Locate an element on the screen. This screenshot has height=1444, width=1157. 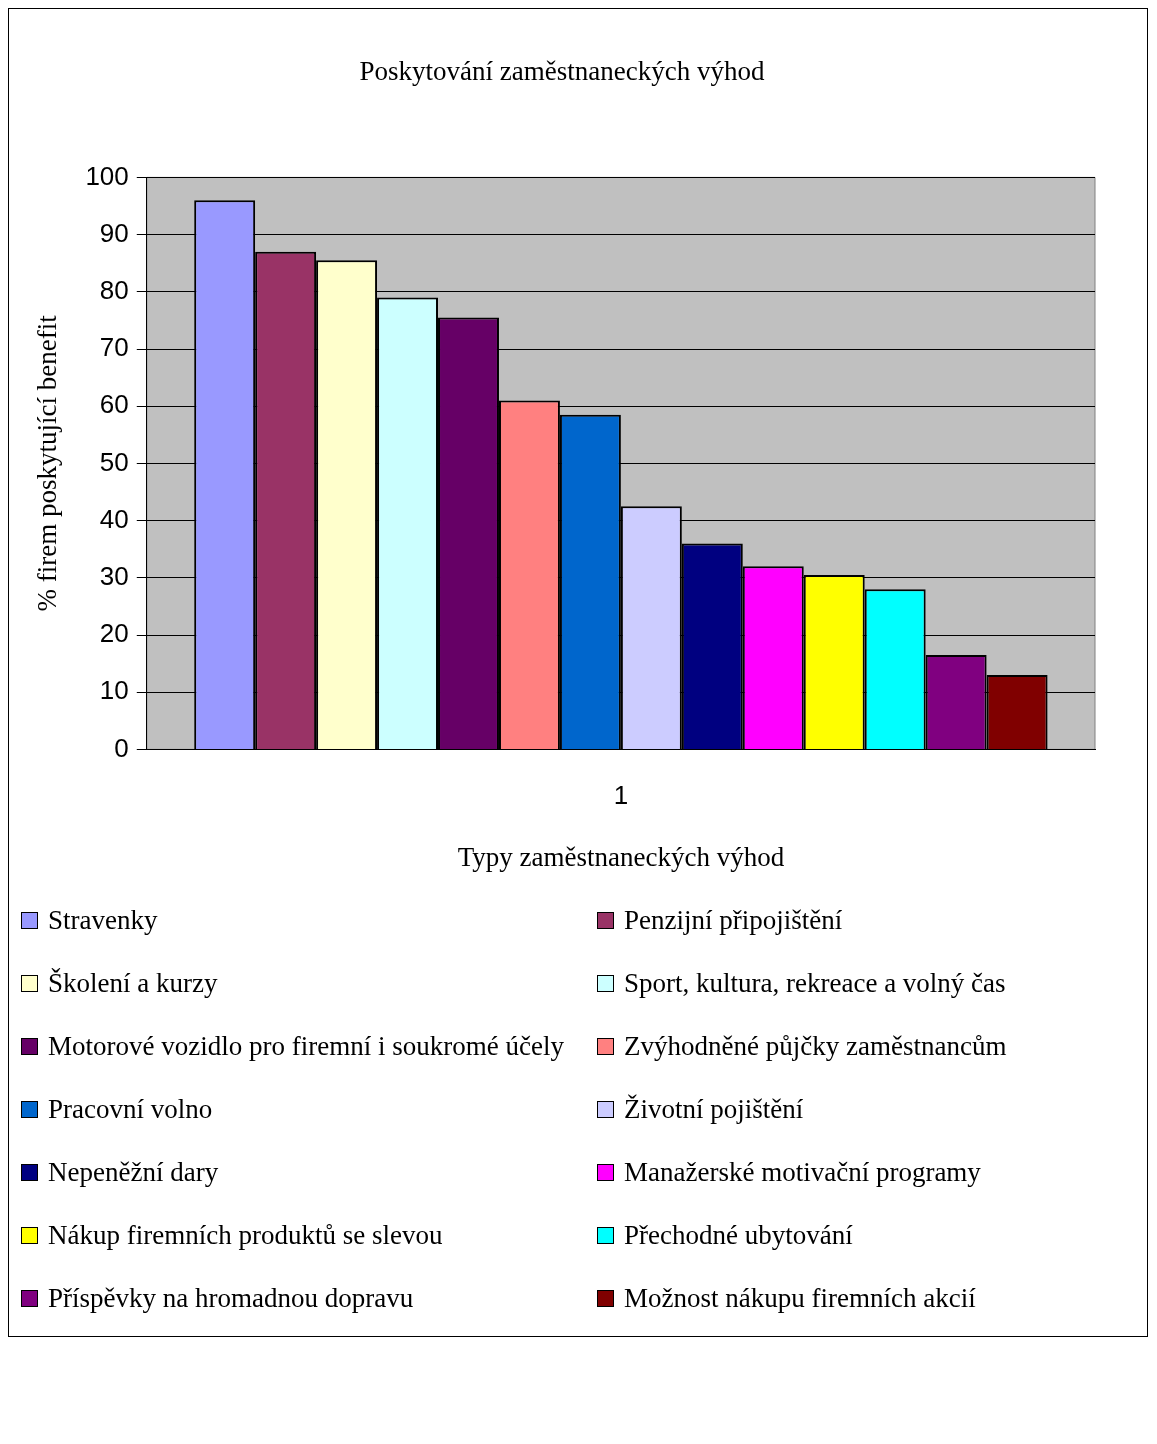
legend-label: Motorové vozidlo pro firemní i soukromé účely is located at coordinates (306, 1046).